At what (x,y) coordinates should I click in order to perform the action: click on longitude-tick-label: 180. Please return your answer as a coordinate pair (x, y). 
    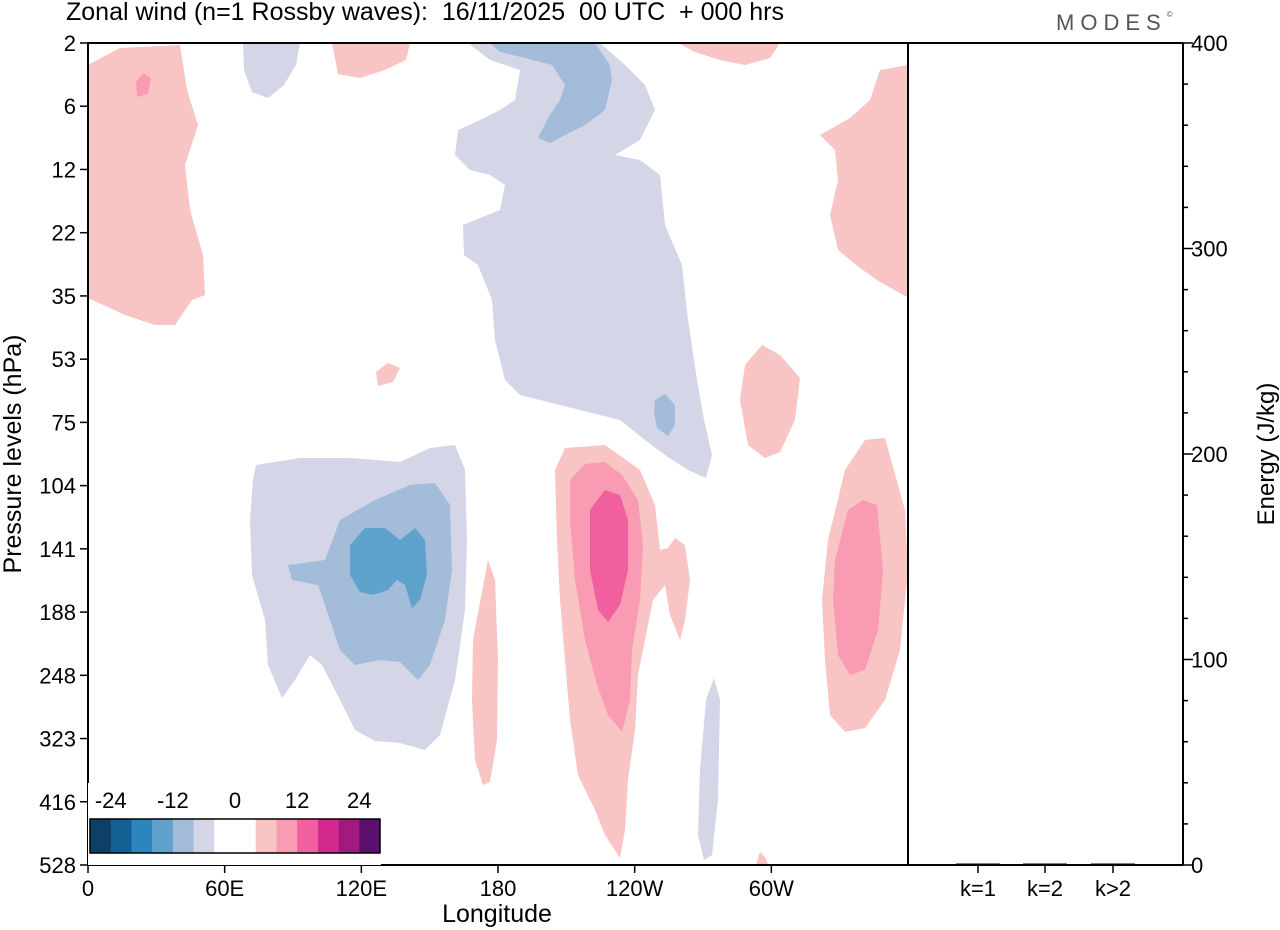
    Looking at the image, I should click on (498, 888).